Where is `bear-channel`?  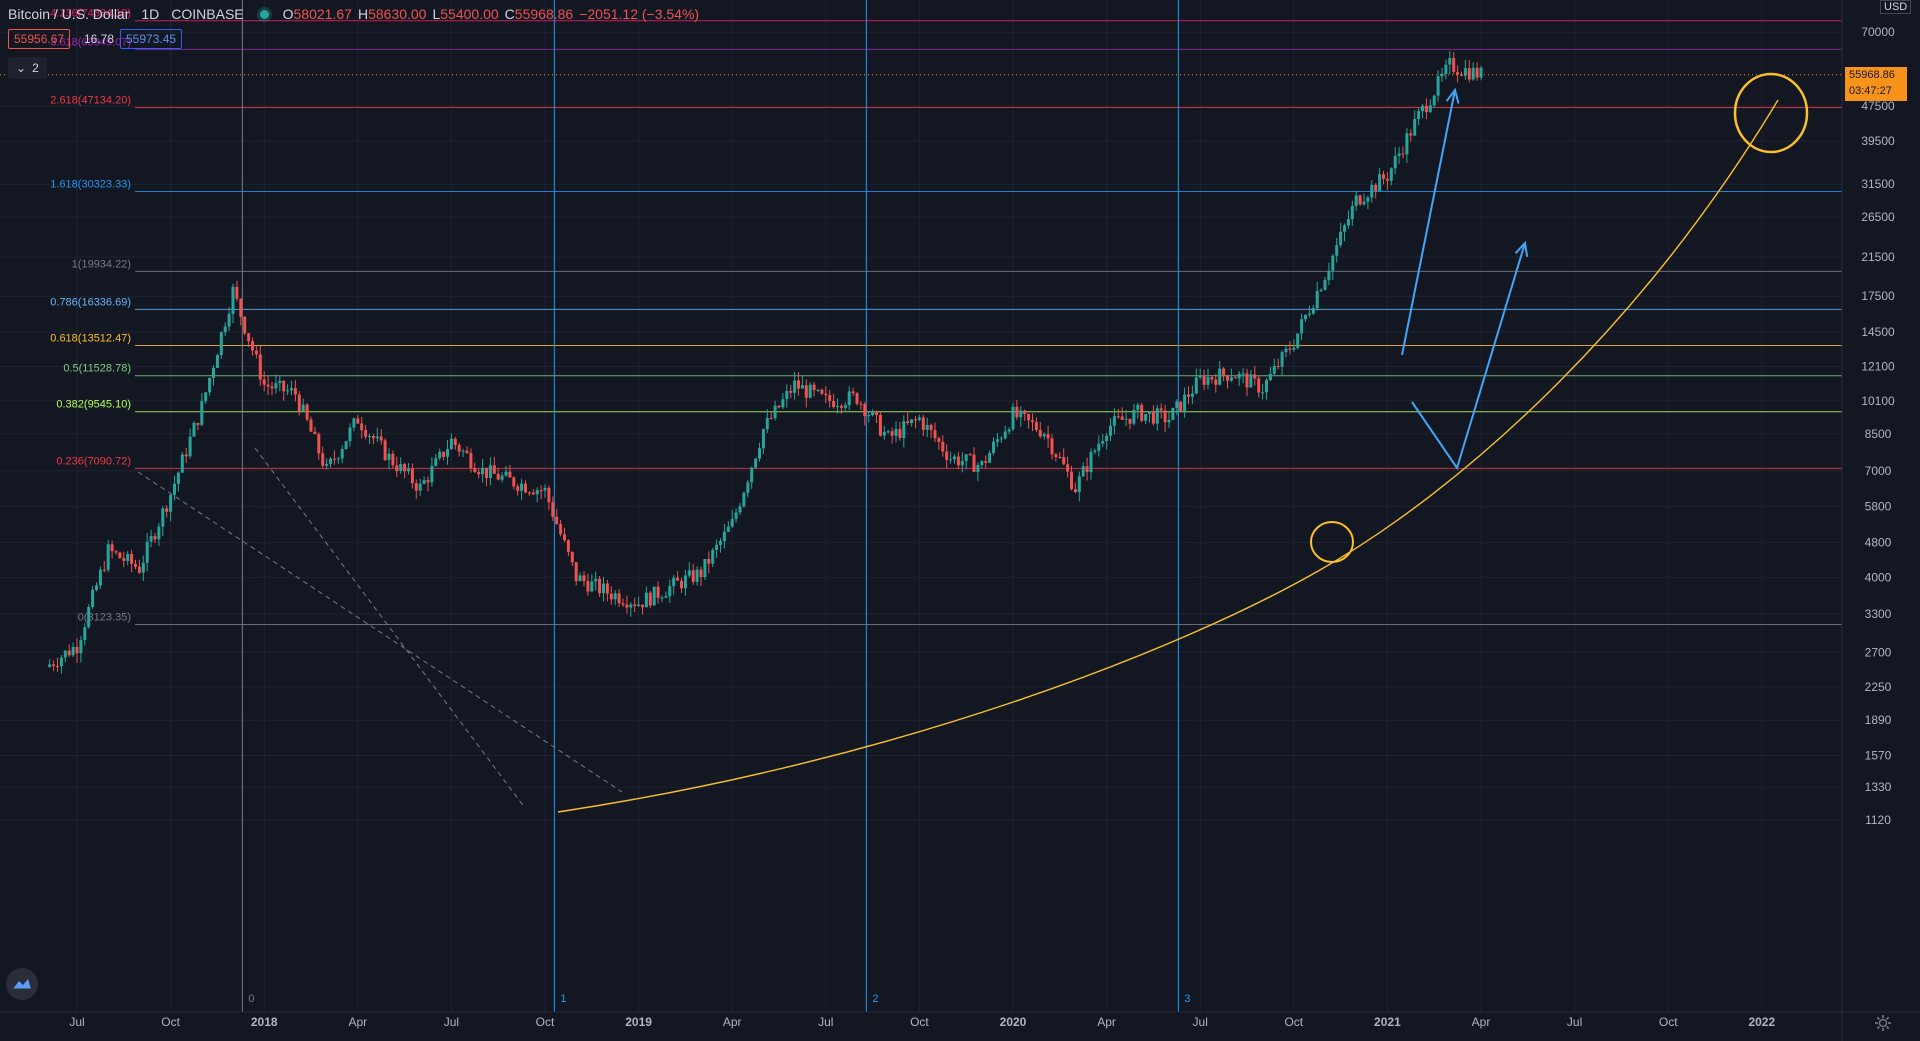 bear-channel is located at coordinates (380, 628).